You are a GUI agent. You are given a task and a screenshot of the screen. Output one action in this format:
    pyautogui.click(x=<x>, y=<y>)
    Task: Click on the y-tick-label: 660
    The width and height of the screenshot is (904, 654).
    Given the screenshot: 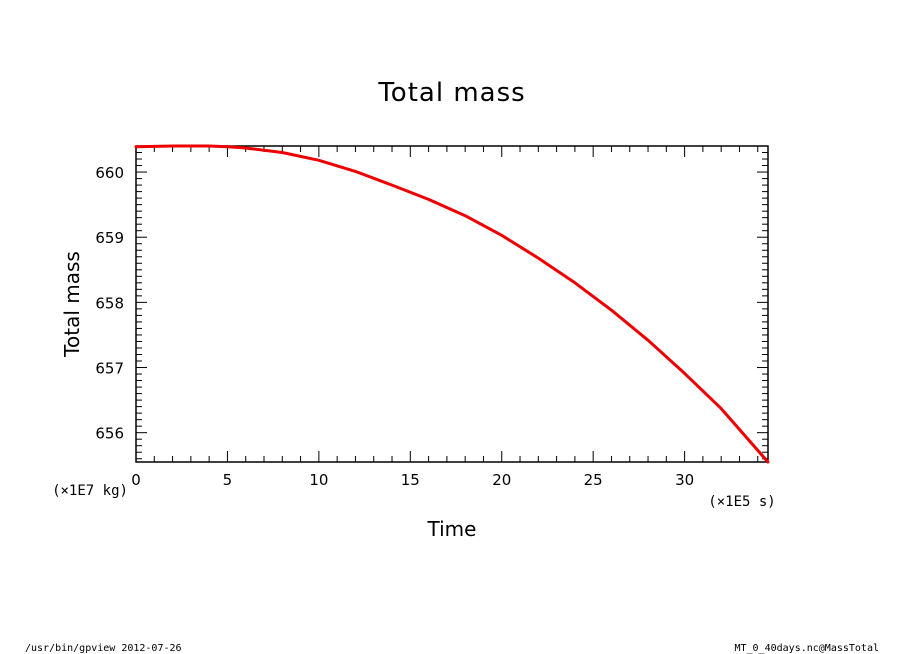 What is the action you would take?
    pyautogui.click(x=109, y=173)
    